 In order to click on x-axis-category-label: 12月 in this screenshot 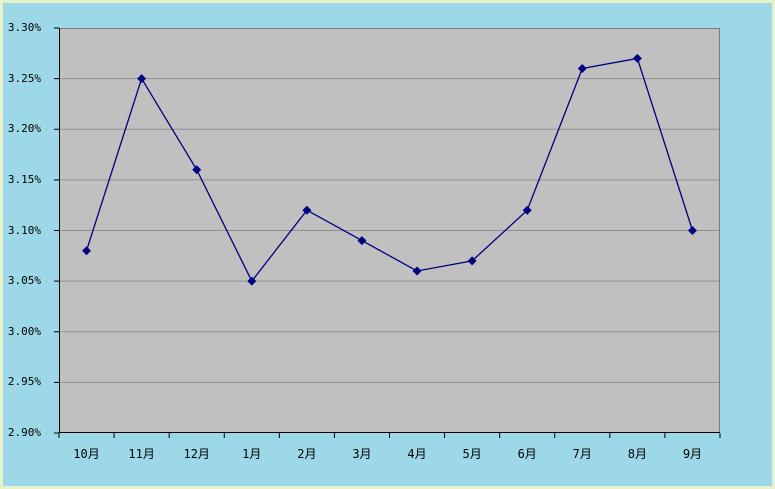, I will do `click(196, 454)`.